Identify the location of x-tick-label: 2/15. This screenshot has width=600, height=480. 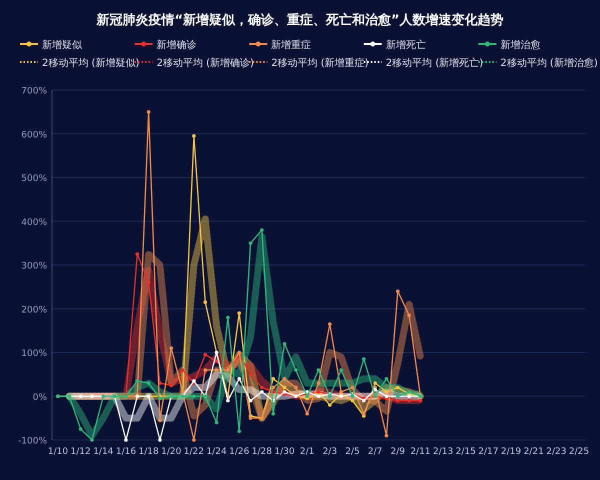
(466, 452).